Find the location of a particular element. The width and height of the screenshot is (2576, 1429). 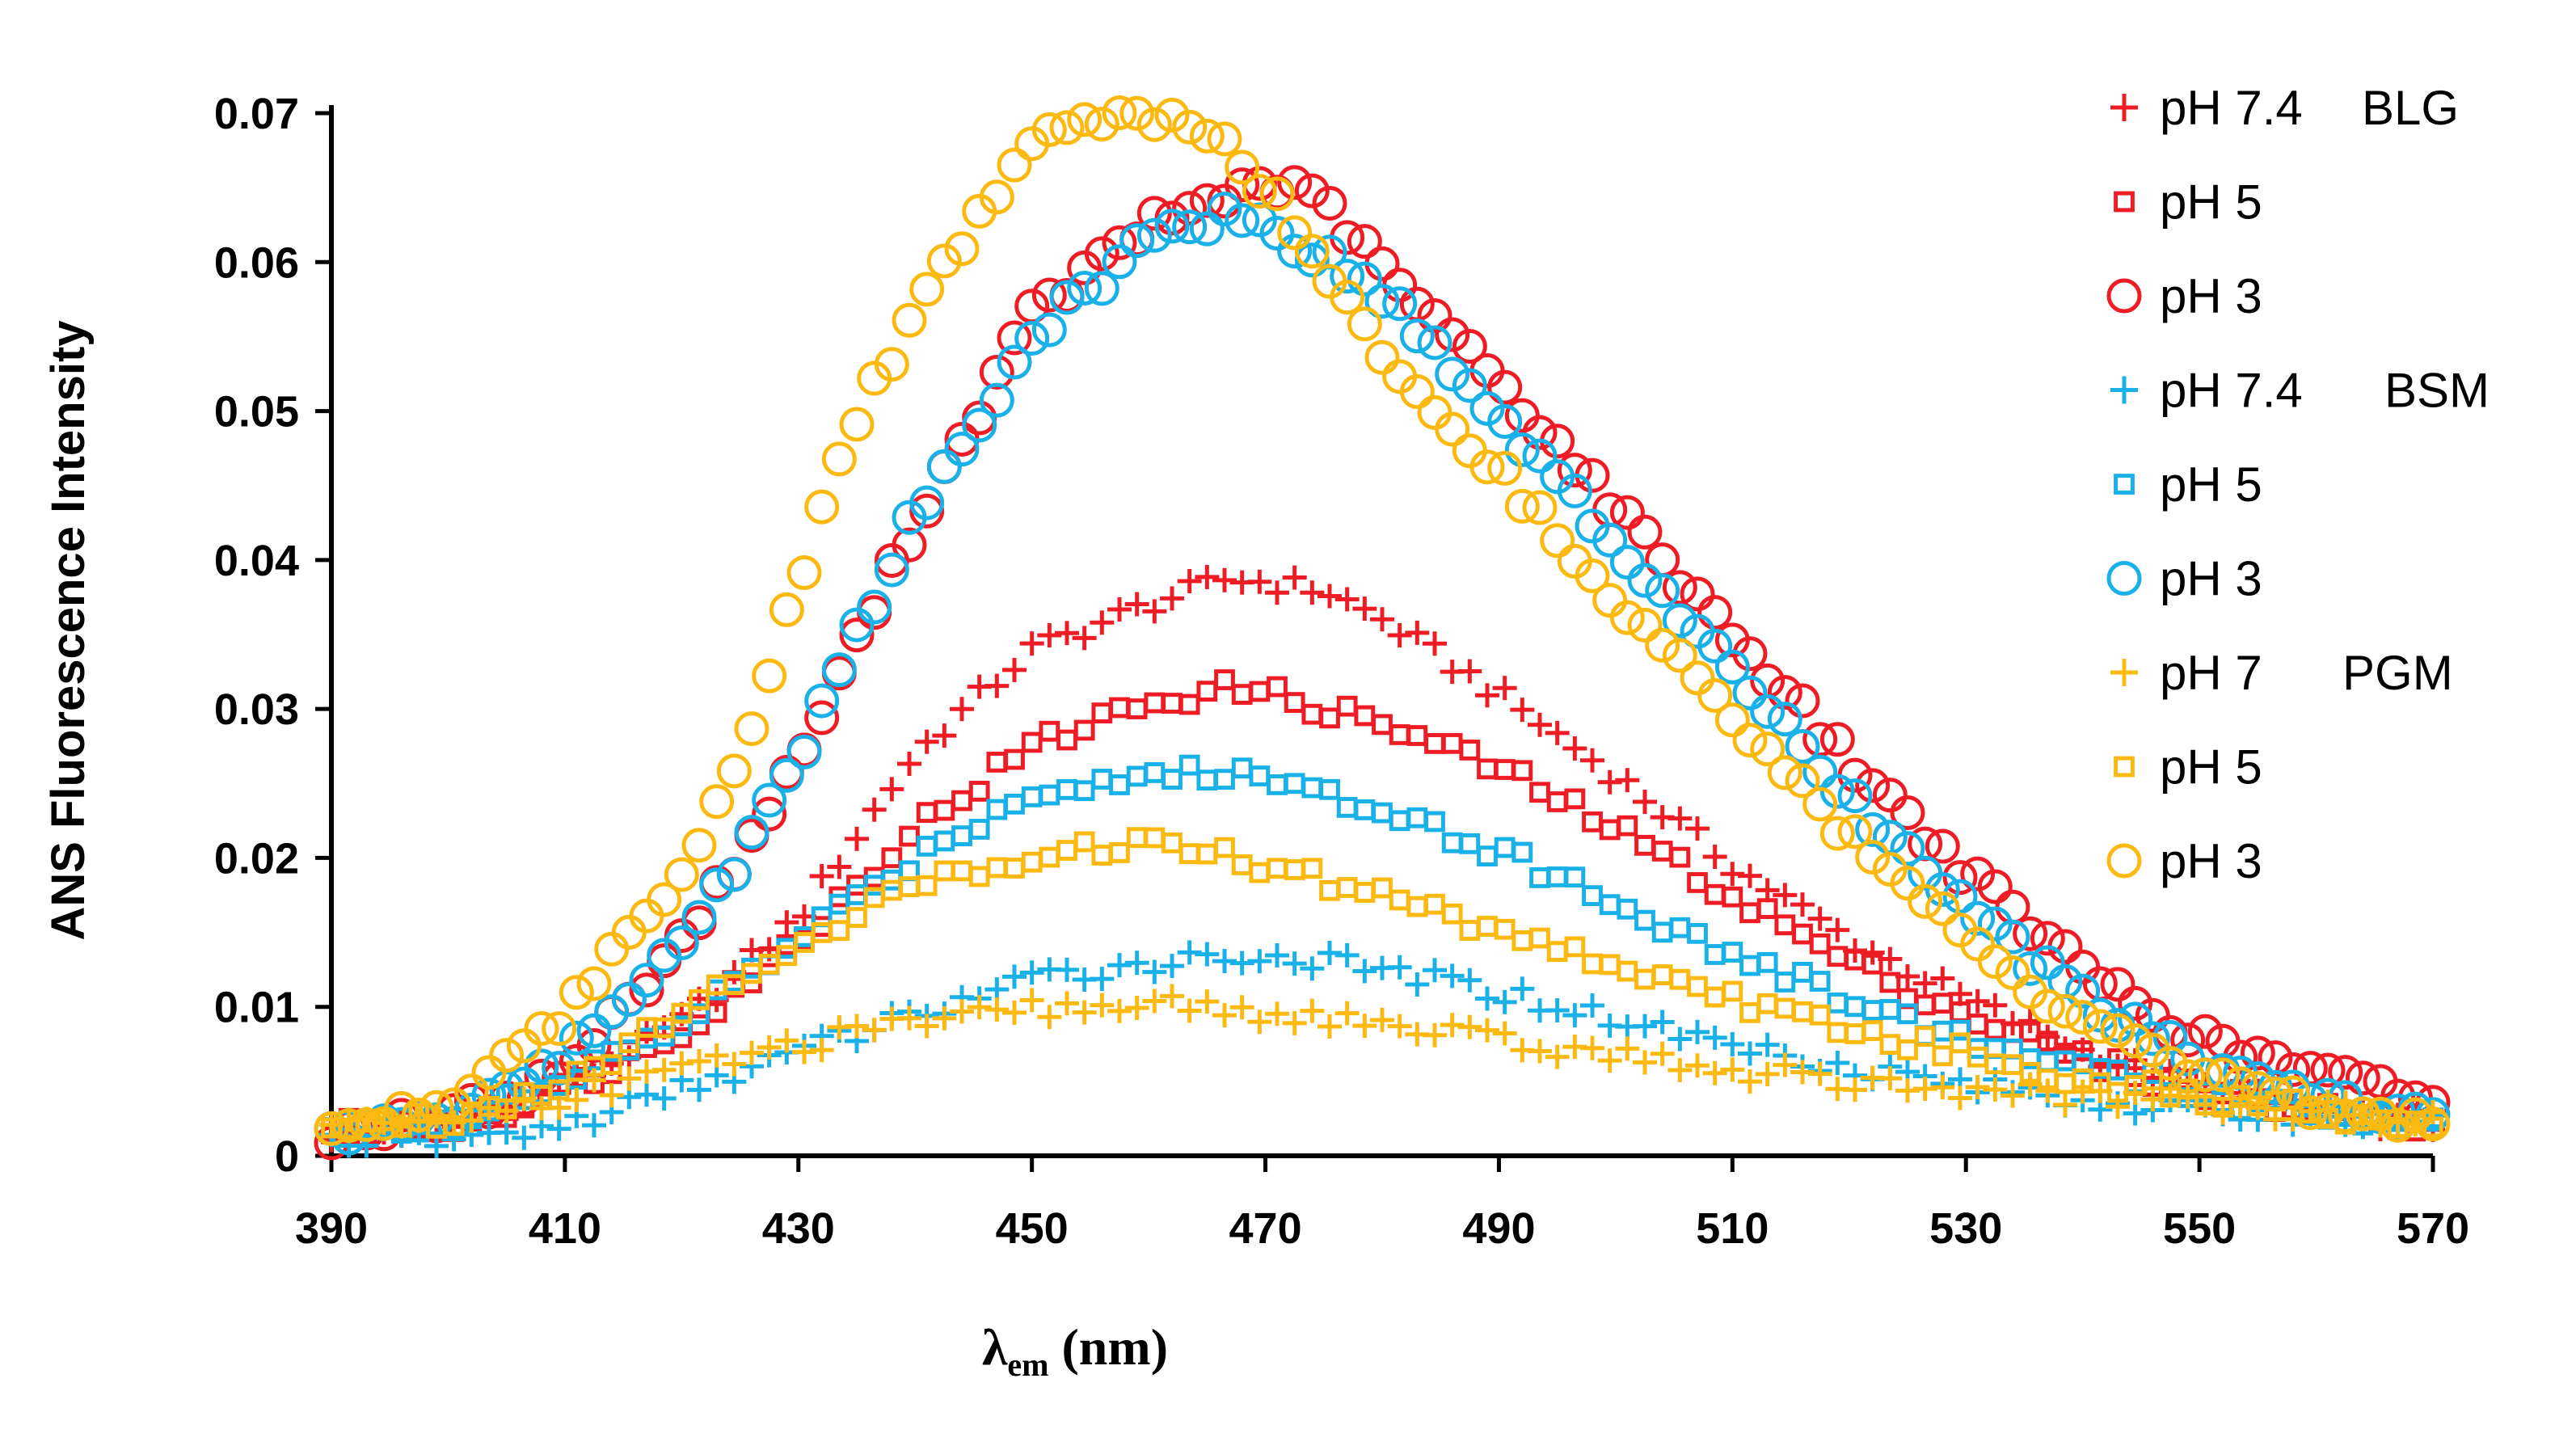

y-tick-label: 0.01 is located at coordinates (256, 1008).